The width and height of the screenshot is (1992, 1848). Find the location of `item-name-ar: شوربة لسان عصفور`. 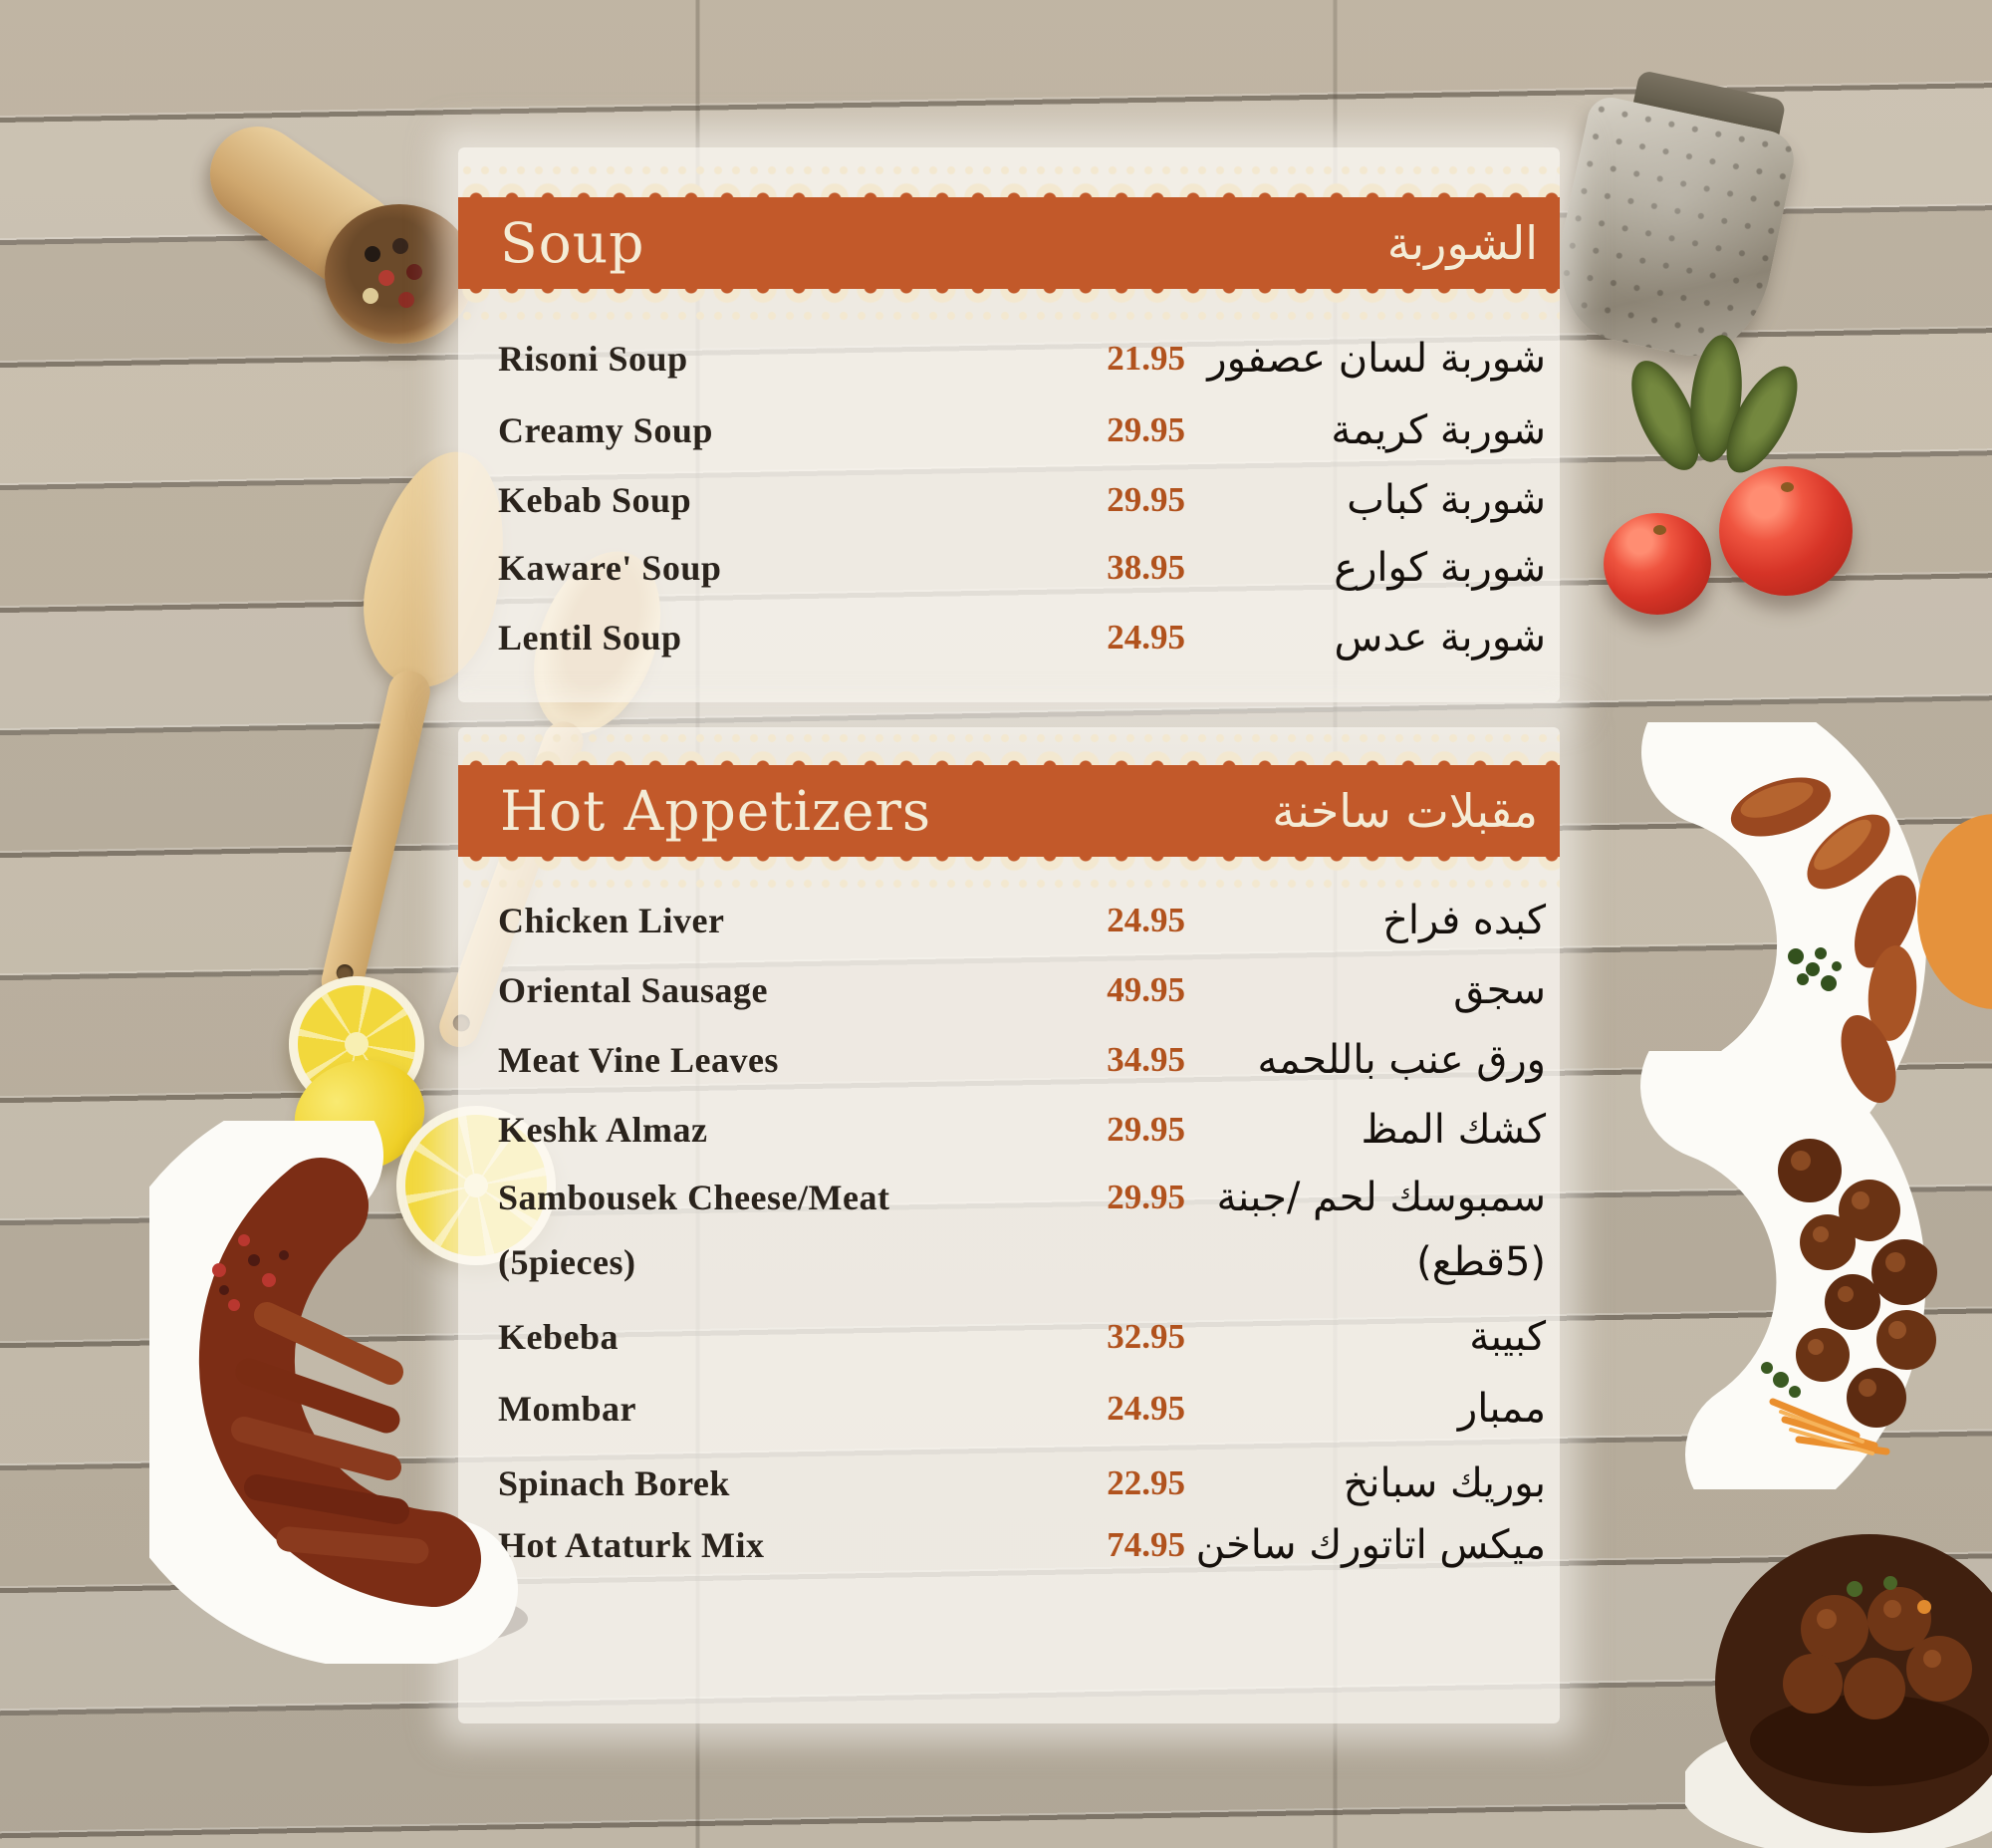

item-name-ar: شوربة لسان عصفور is located at coordinates (1376, 359).